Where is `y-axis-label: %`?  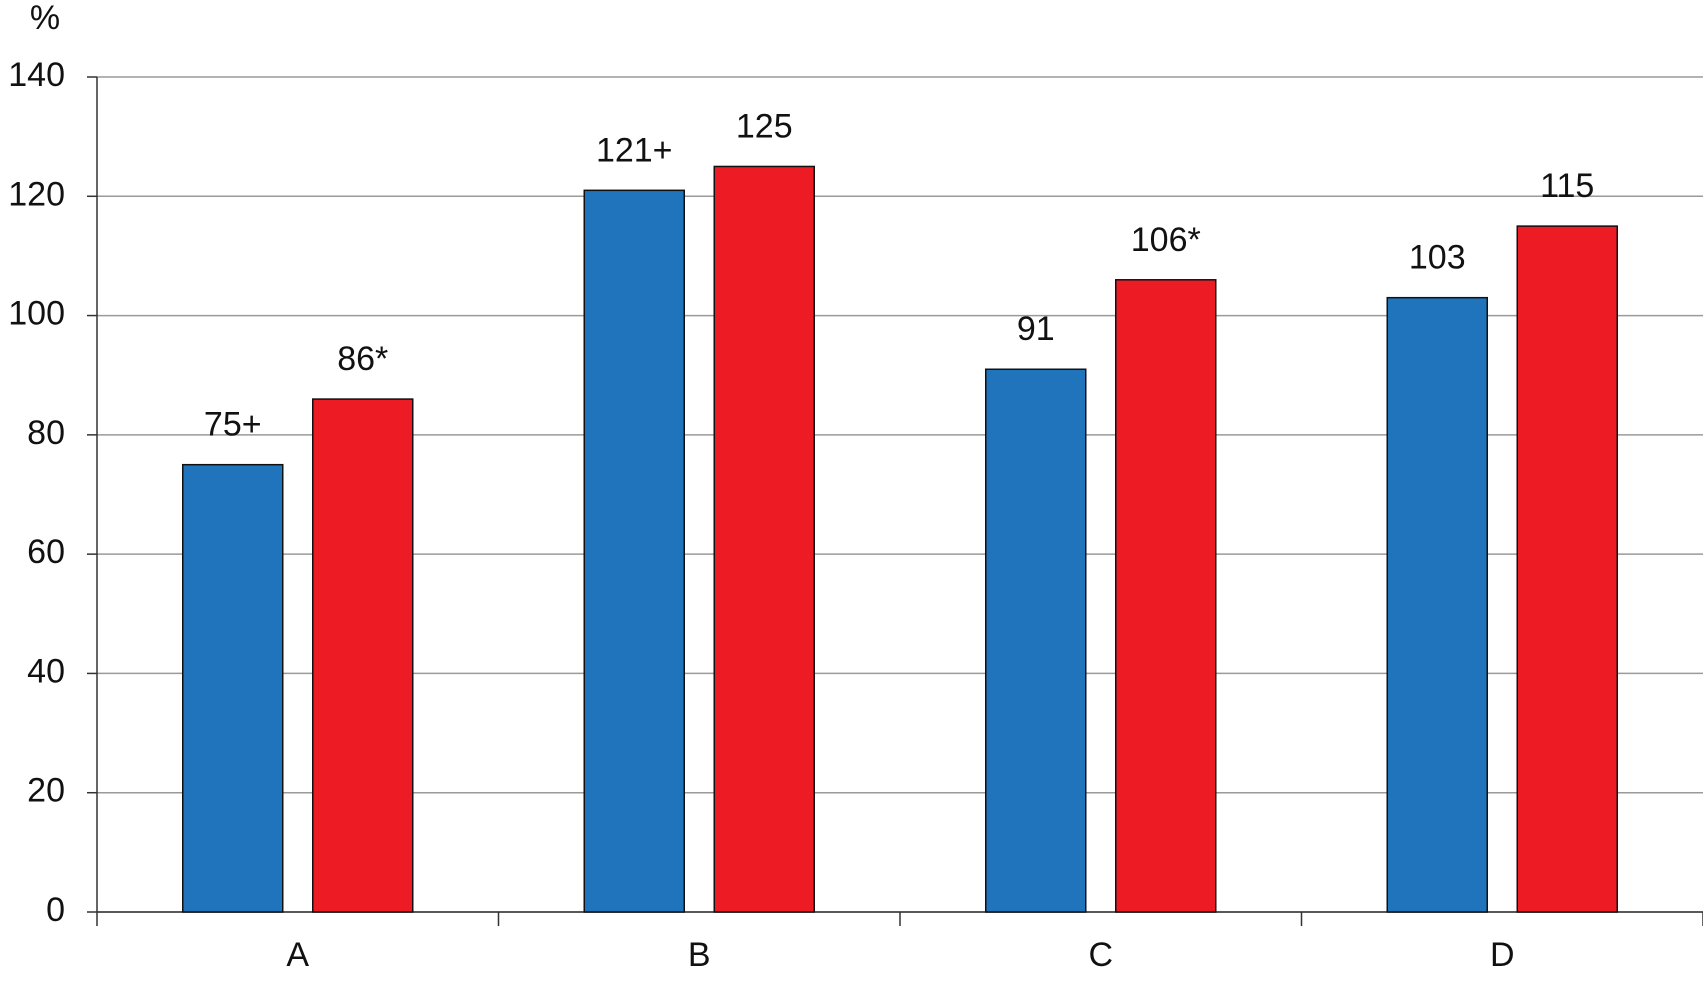
y-axis-label: % is located at coordinates (45, 18).